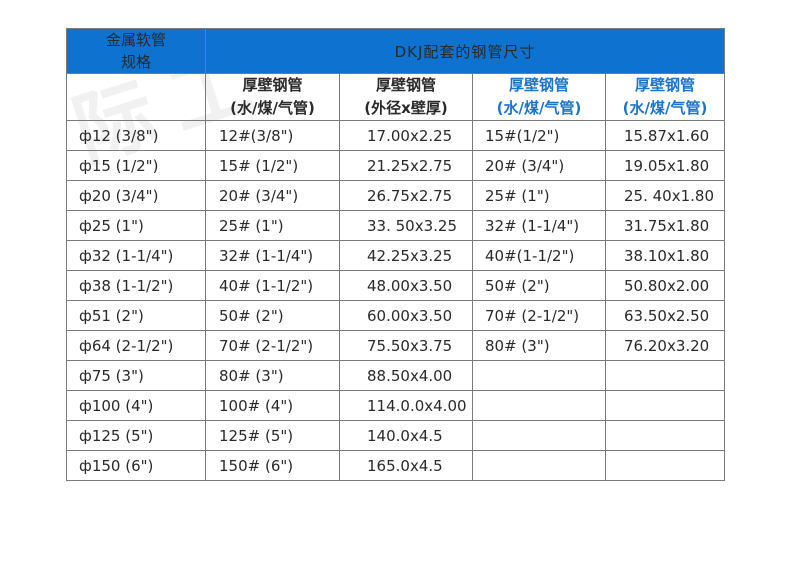  I want to click on cell-outer-dia-wall-b: 31.75x1.80, so click(665, 225).